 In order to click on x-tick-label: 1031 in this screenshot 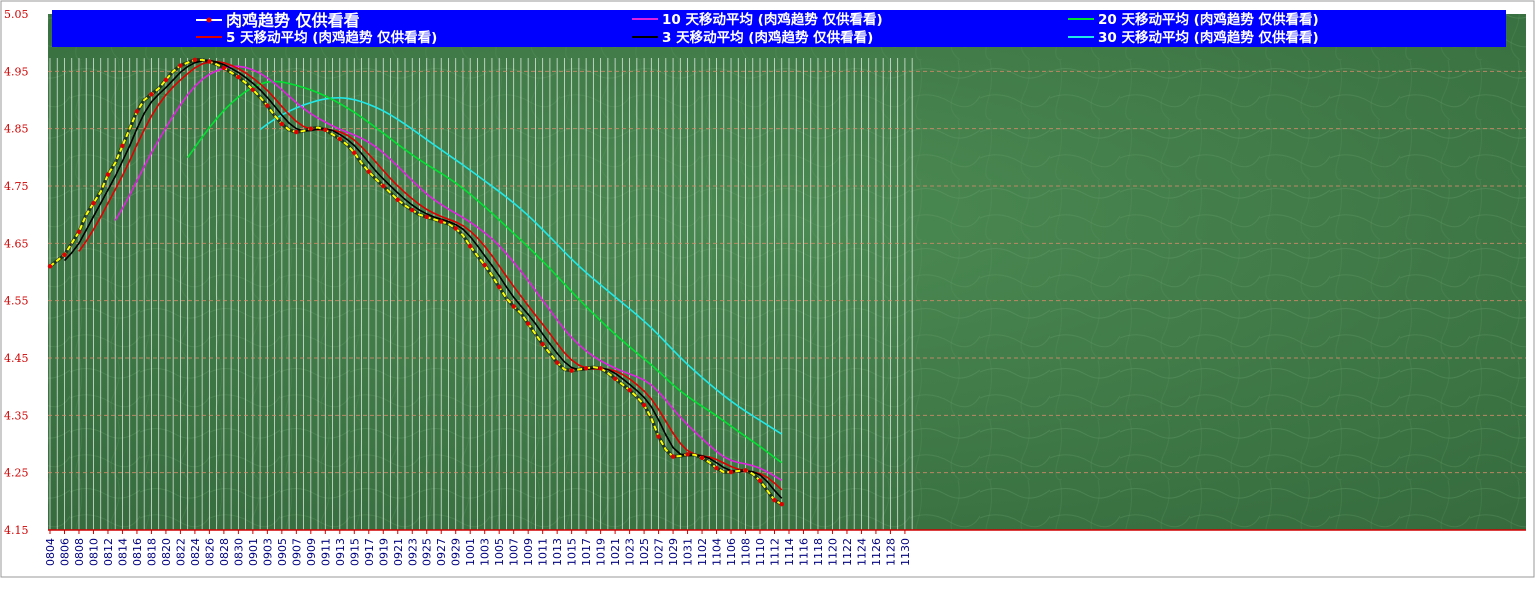, I will do `click(688, 552)`.